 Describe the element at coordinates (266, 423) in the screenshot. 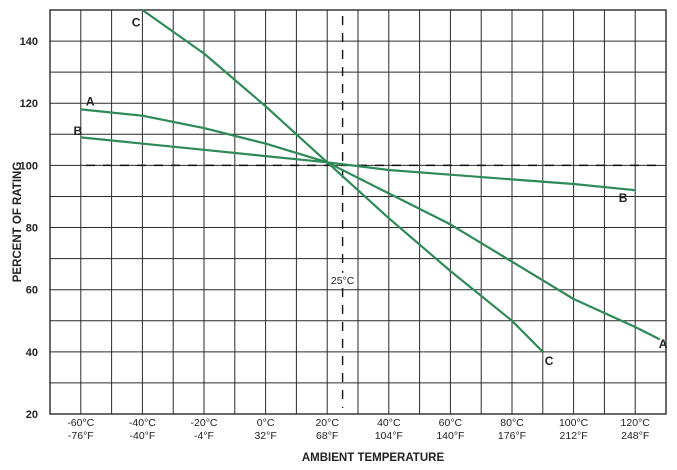

I see `x-tick-label-celsius: 0°C` at that location.